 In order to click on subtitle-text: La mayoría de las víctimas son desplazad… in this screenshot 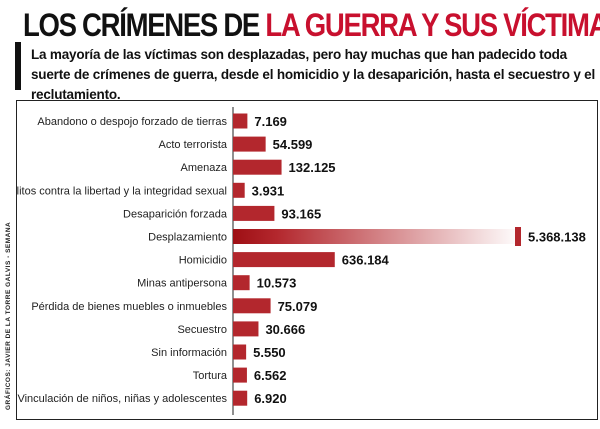, I will do `click(313, 74)`.